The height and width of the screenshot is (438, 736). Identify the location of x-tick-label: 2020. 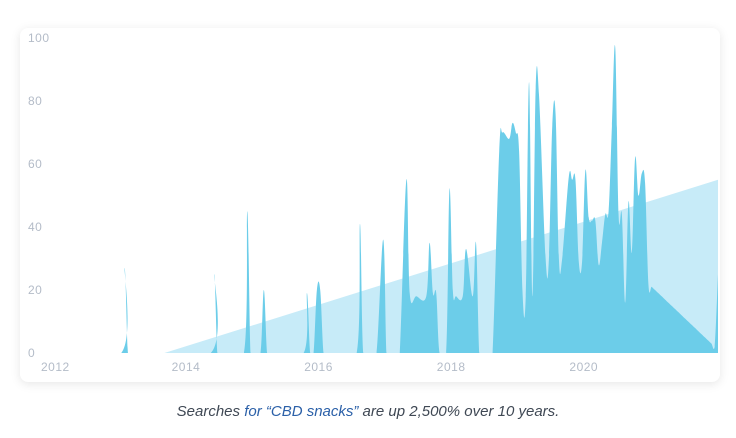
(583, 367).